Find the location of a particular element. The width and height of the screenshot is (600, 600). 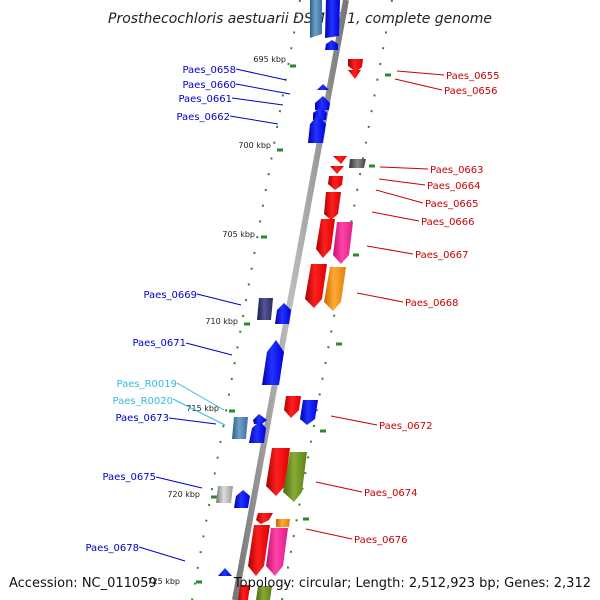

gene-label: Paes_0672 is located at coordinates (406, 426).